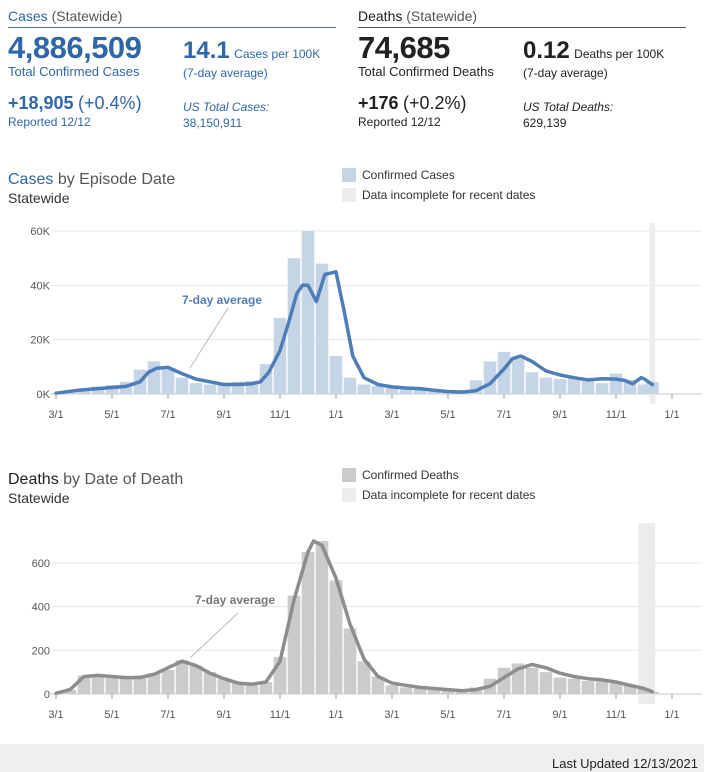 The image size is (704, 772). I want to click on deaths-x-axis: 3/1 5/1 7/1 9/1 11/1 1/1 3/1 5/1 7/1 9/1 11/1 1/1, so click(364, 707).